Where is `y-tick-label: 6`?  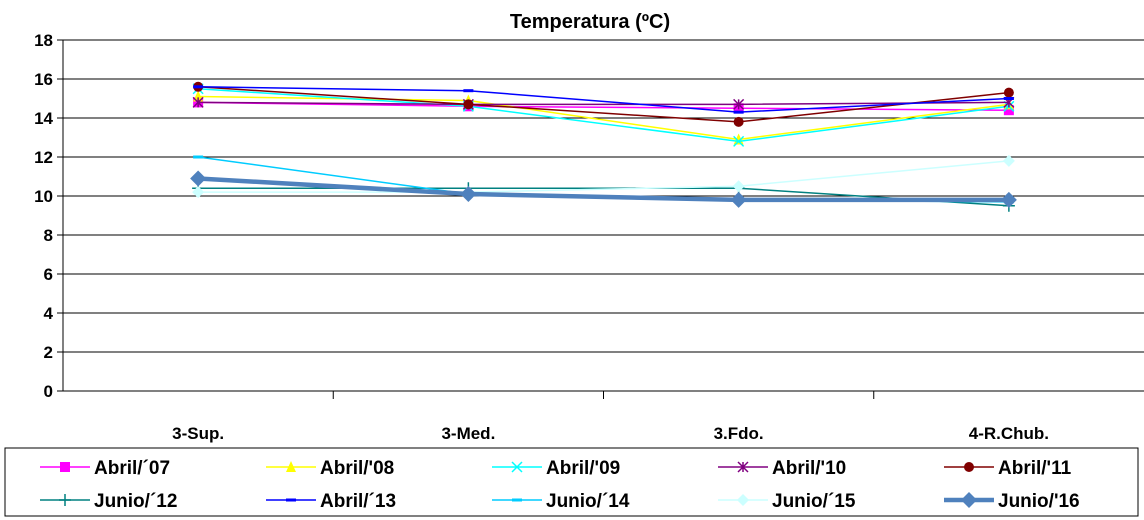 y-tick-label: 6 is located at coordinates (48, 274).